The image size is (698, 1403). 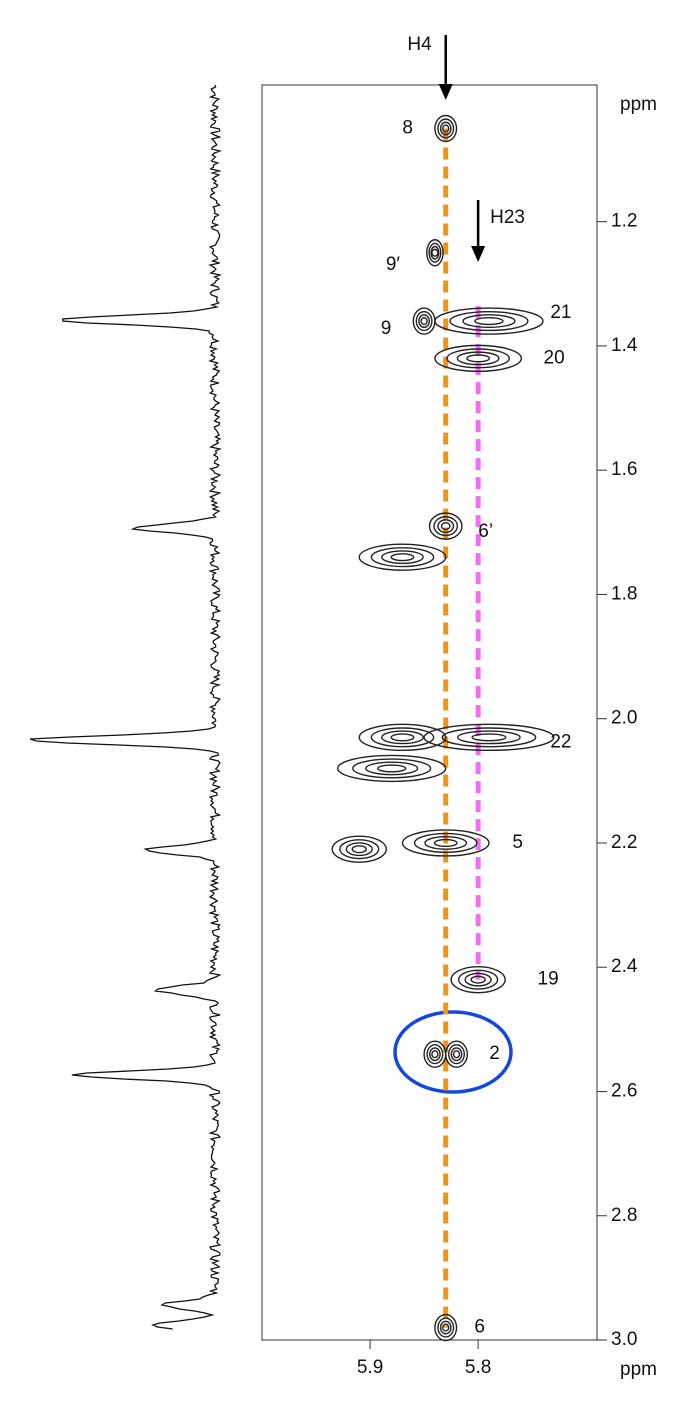 I want to click on y-tick-label: 1.8, so click(x=624, y=593).